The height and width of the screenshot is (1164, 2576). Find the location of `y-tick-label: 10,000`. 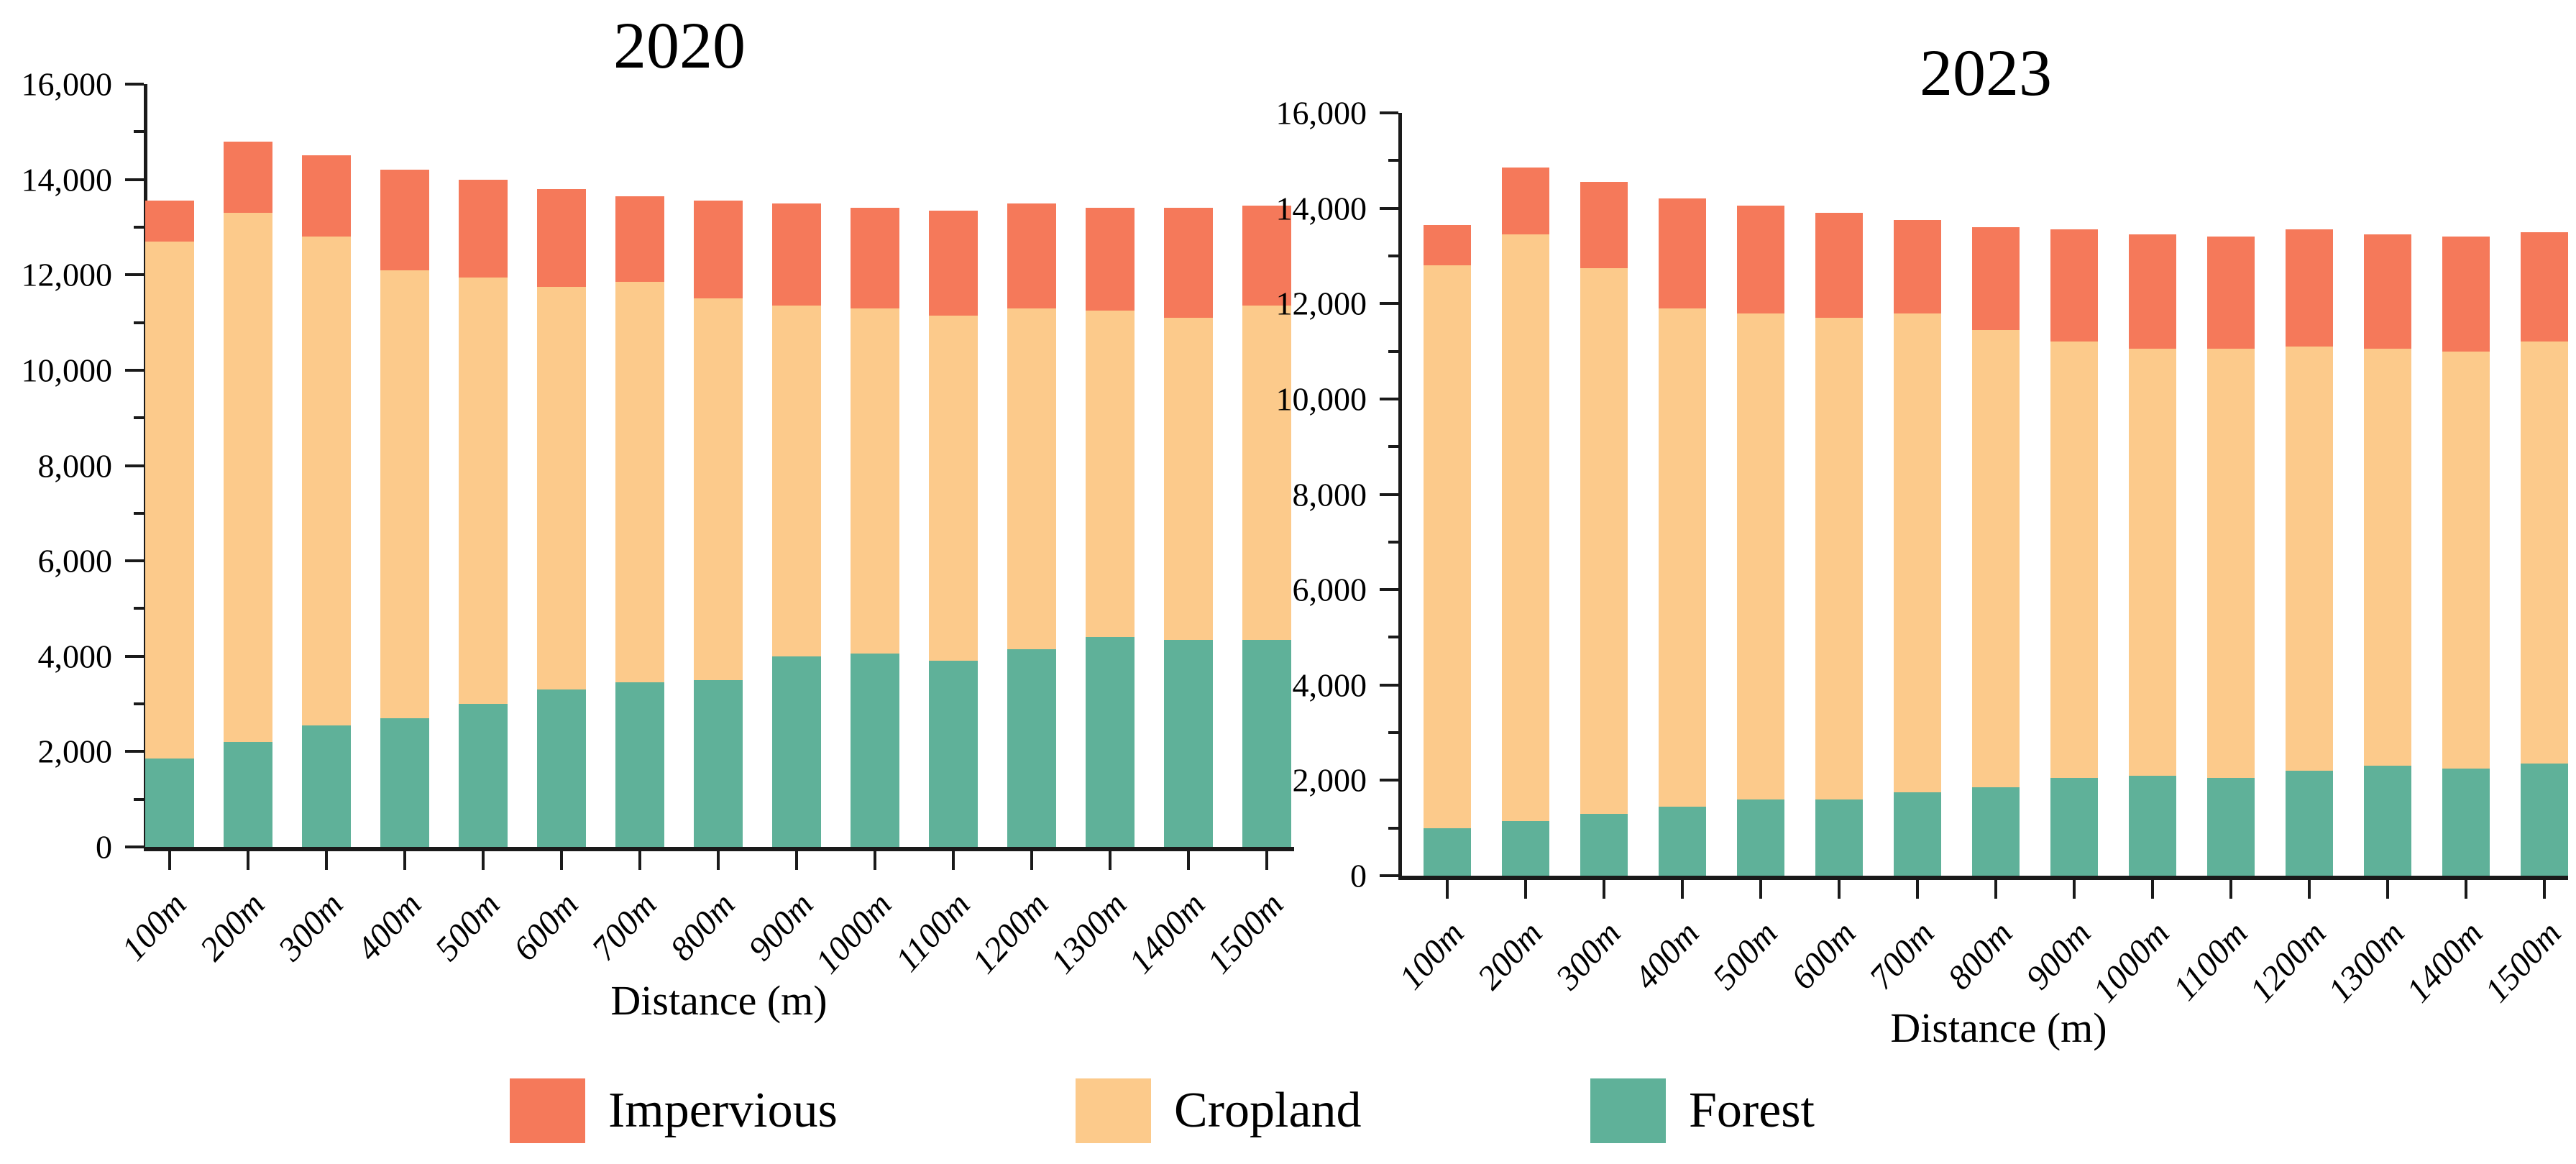

y-tick-label: 10,000 is located at coordinates (67, 370).